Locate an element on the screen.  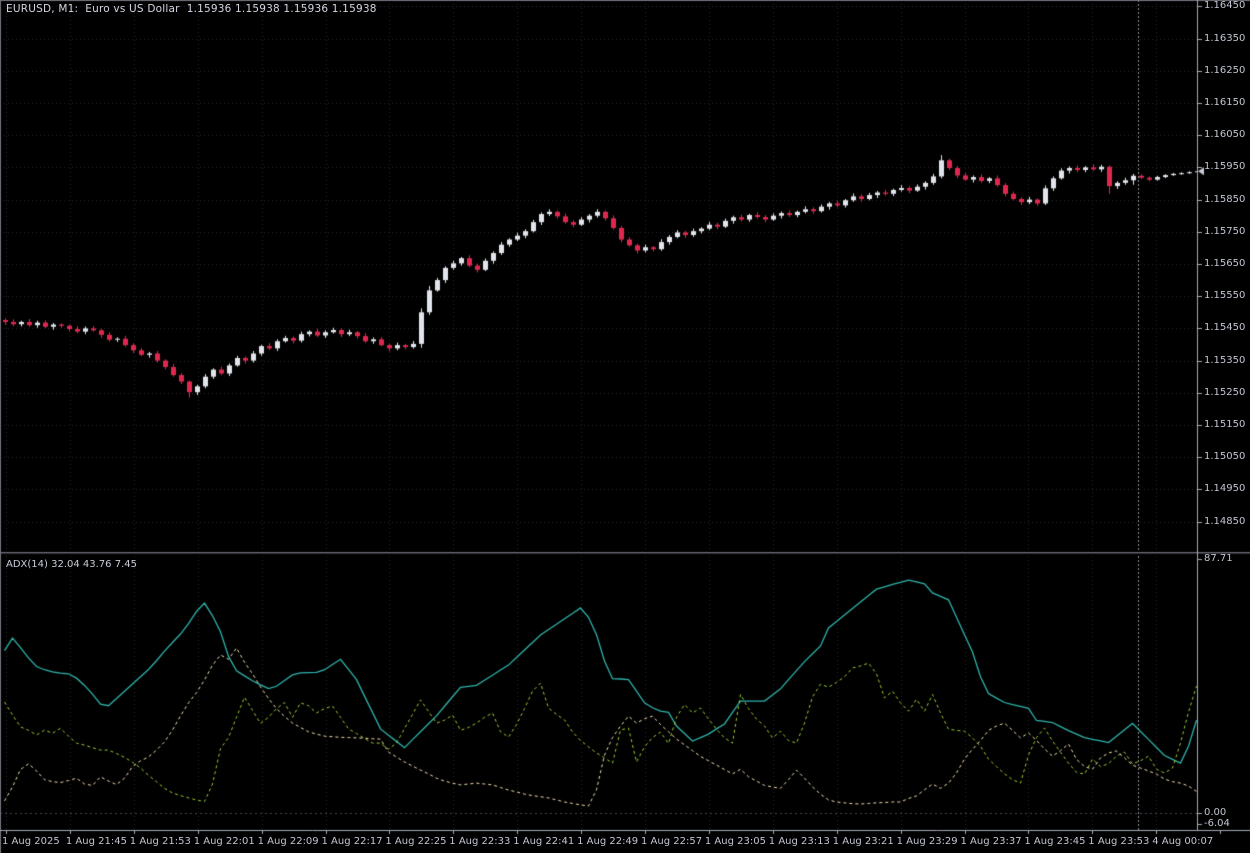
price-axis-label: 1.15150 is located at coordinates (1225, 424).